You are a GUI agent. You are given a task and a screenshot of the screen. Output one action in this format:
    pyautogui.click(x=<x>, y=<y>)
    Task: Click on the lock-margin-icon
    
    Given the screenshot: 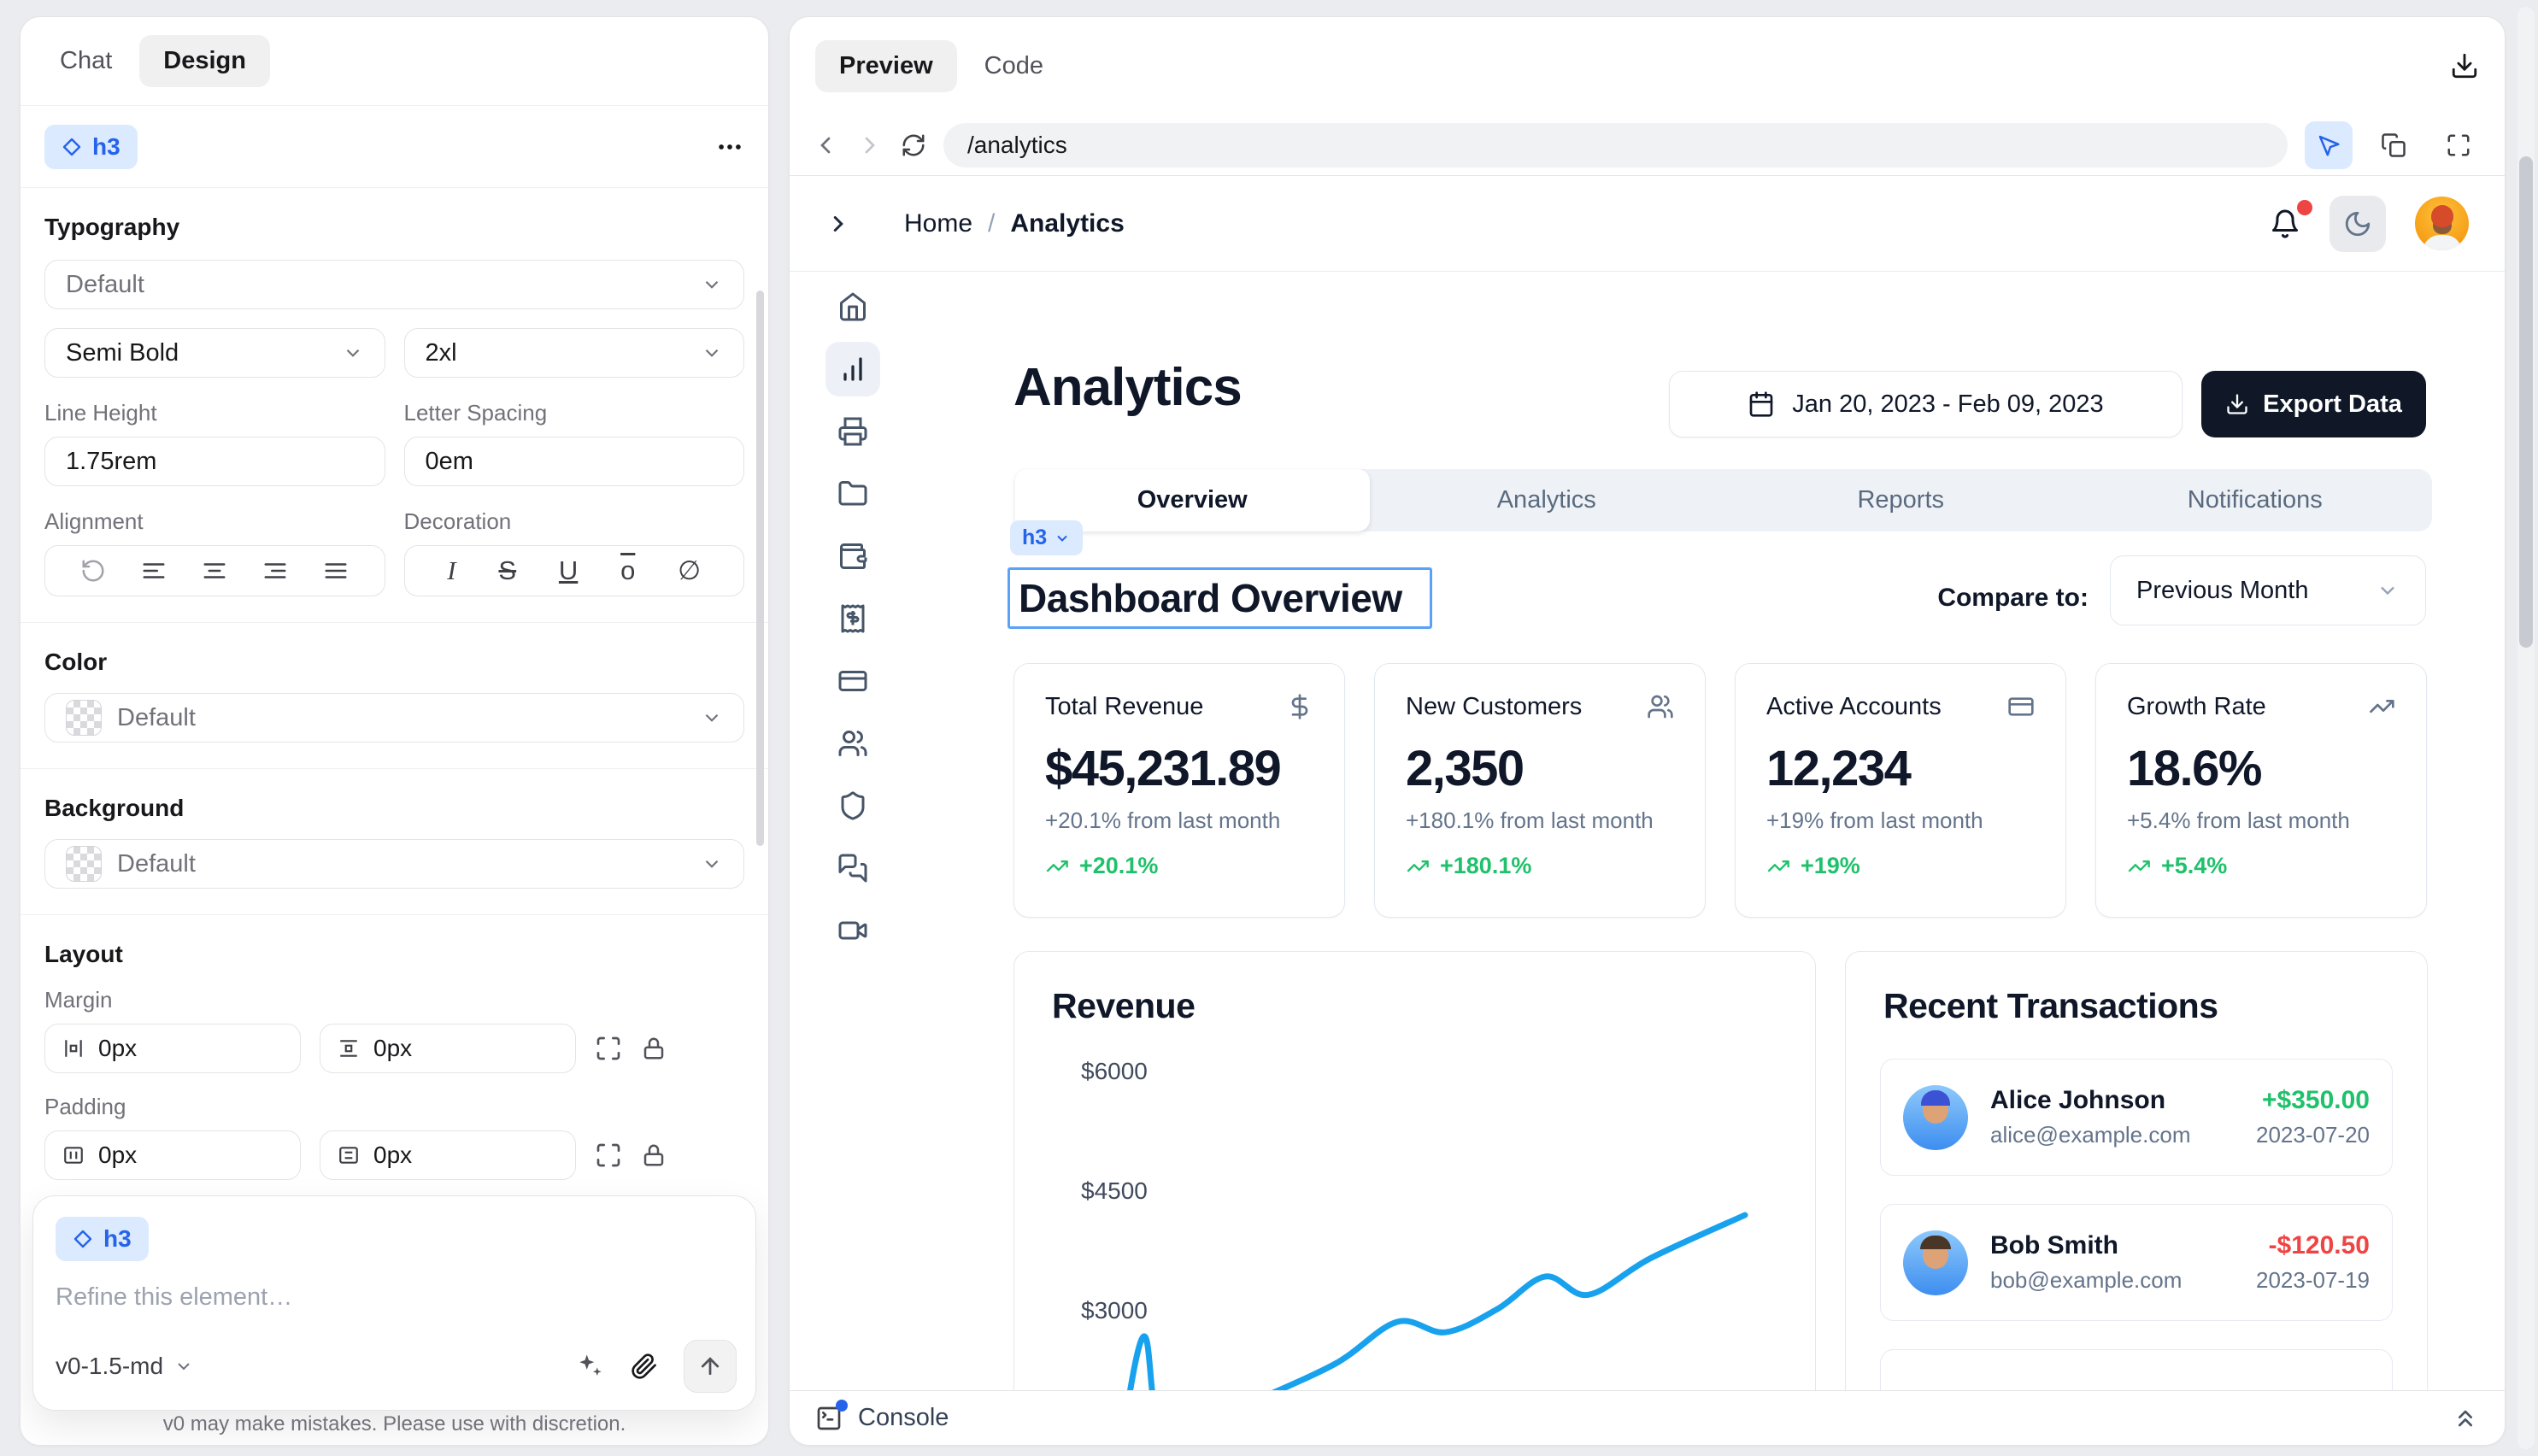 What is the action you would take?
    pyautogui.click(x=654, y=1048)
    